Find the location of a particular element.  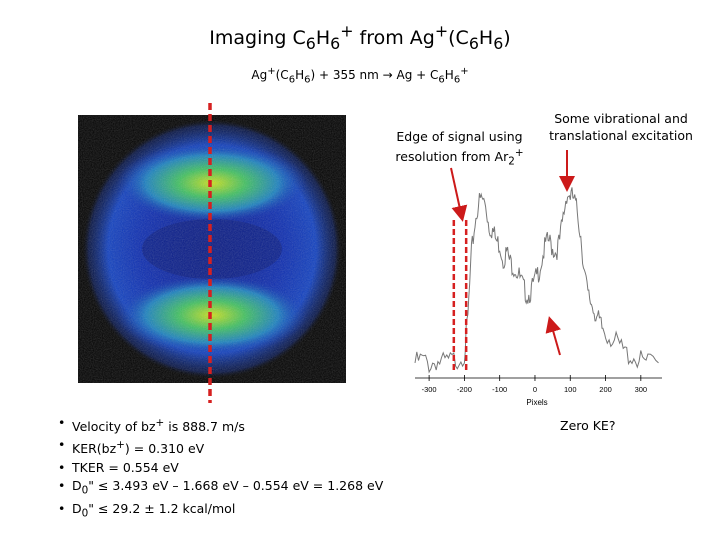

x-tick-label: 0 is located at coordinates (535, 389).